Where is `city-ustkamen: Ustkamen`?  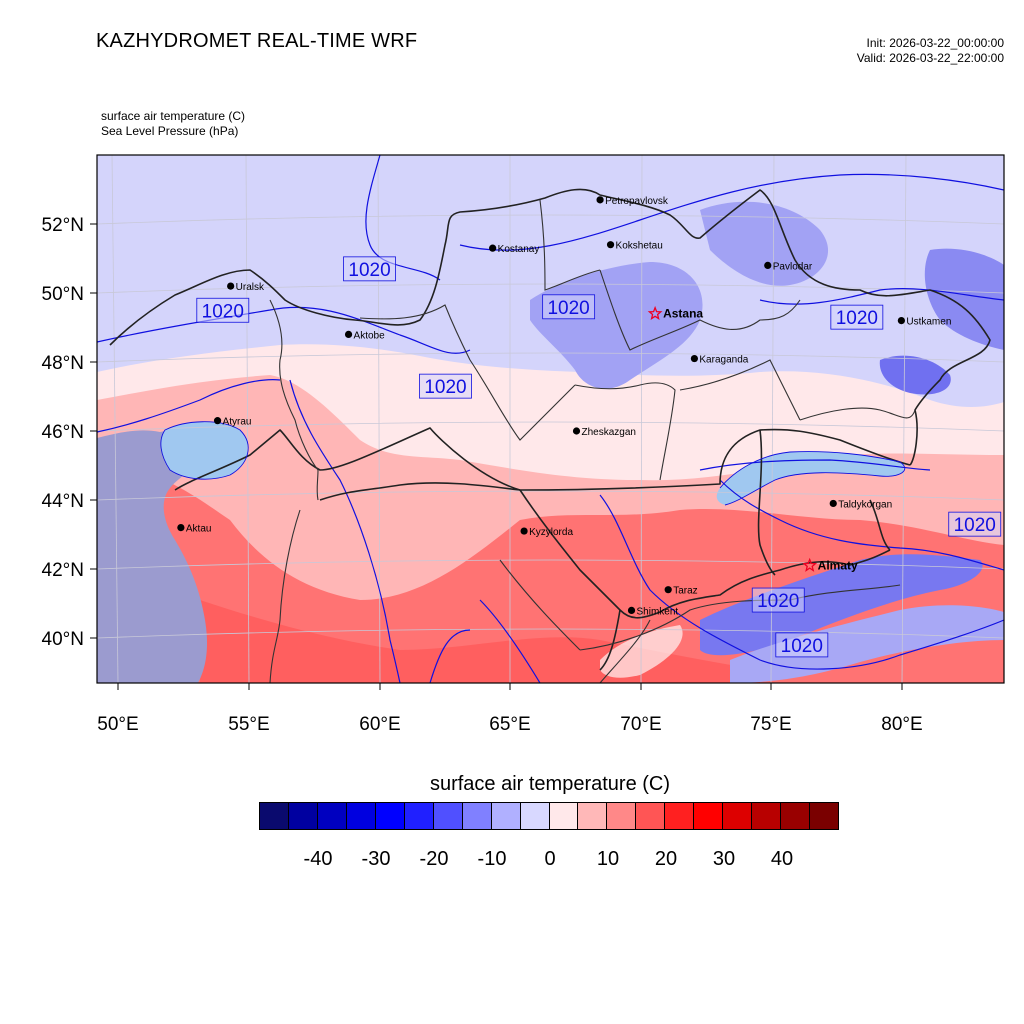
city-ustkamen: Ustkamen is located at coordinates (924, 322).